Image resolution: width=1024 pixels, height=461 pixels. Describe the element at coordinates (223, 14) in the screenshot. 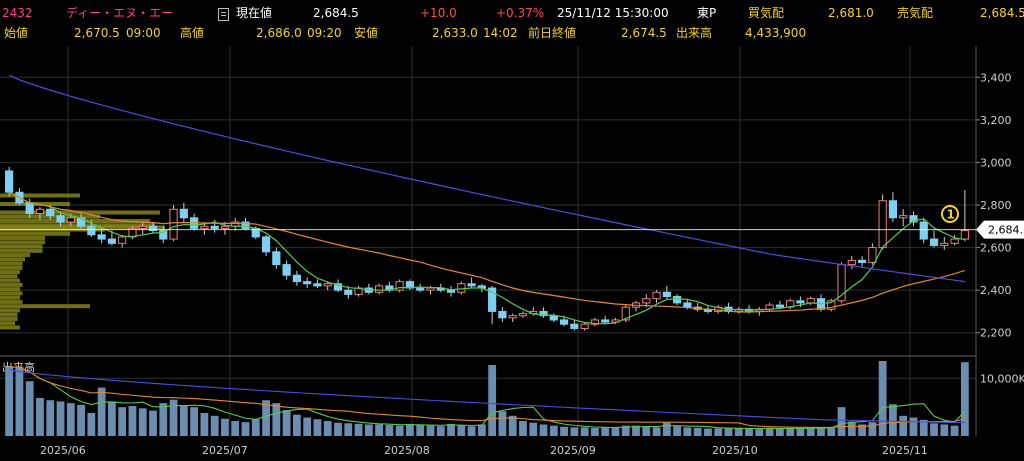

I see `memo-icon` at that location.